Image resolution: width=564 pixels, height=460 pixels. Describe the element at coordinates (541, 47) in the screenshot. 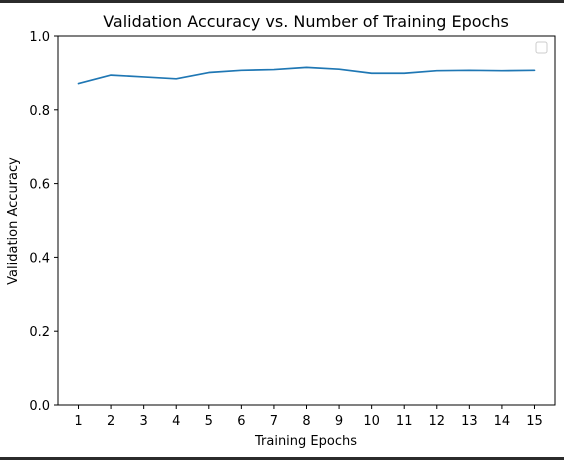

I see `legend` at that location.